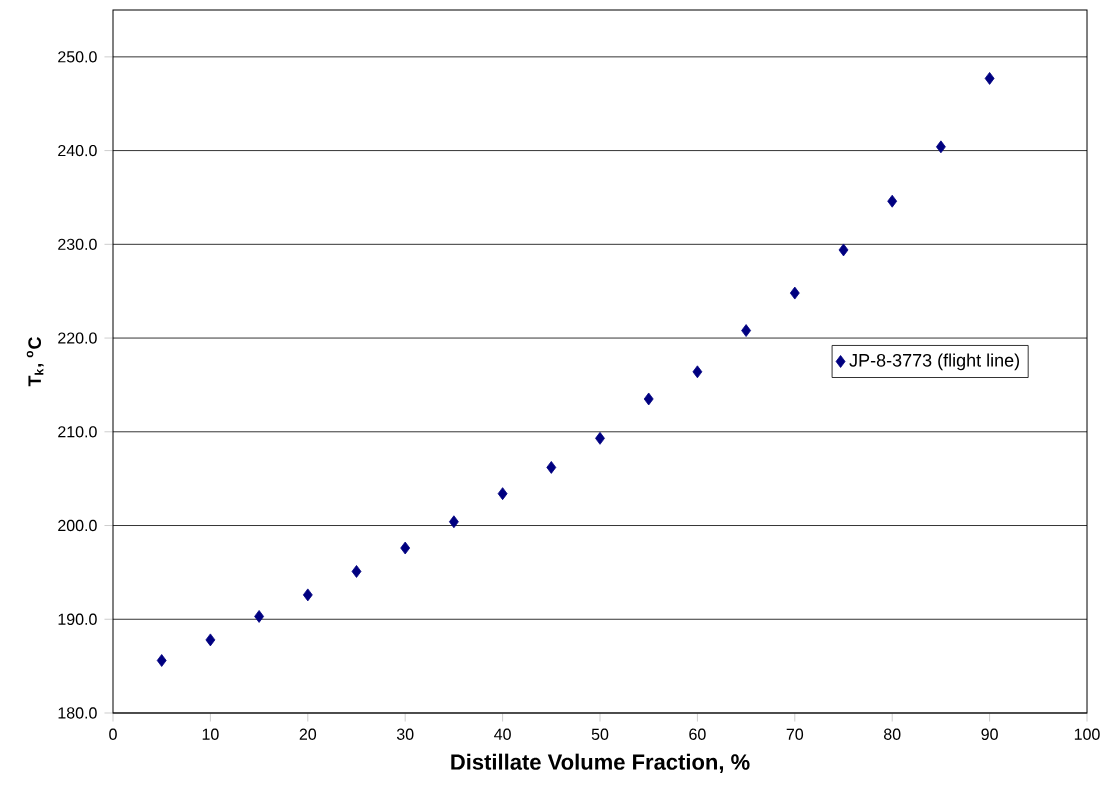 Image resolution: width=1109 pixels, height=795 pixels. Describe the element at coordinates (1087, 734) in the screenshot. I see `x-tick-label: 100` at that location.